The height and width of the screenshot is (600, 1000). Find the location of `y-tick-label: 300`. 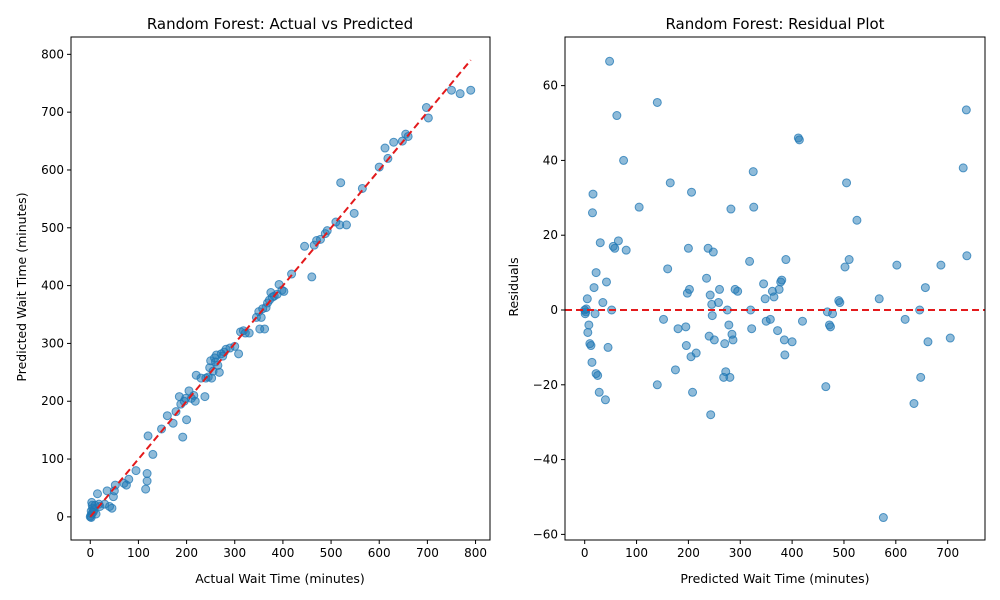

y-tick-label: 300 is located at coordinates (52, 343).